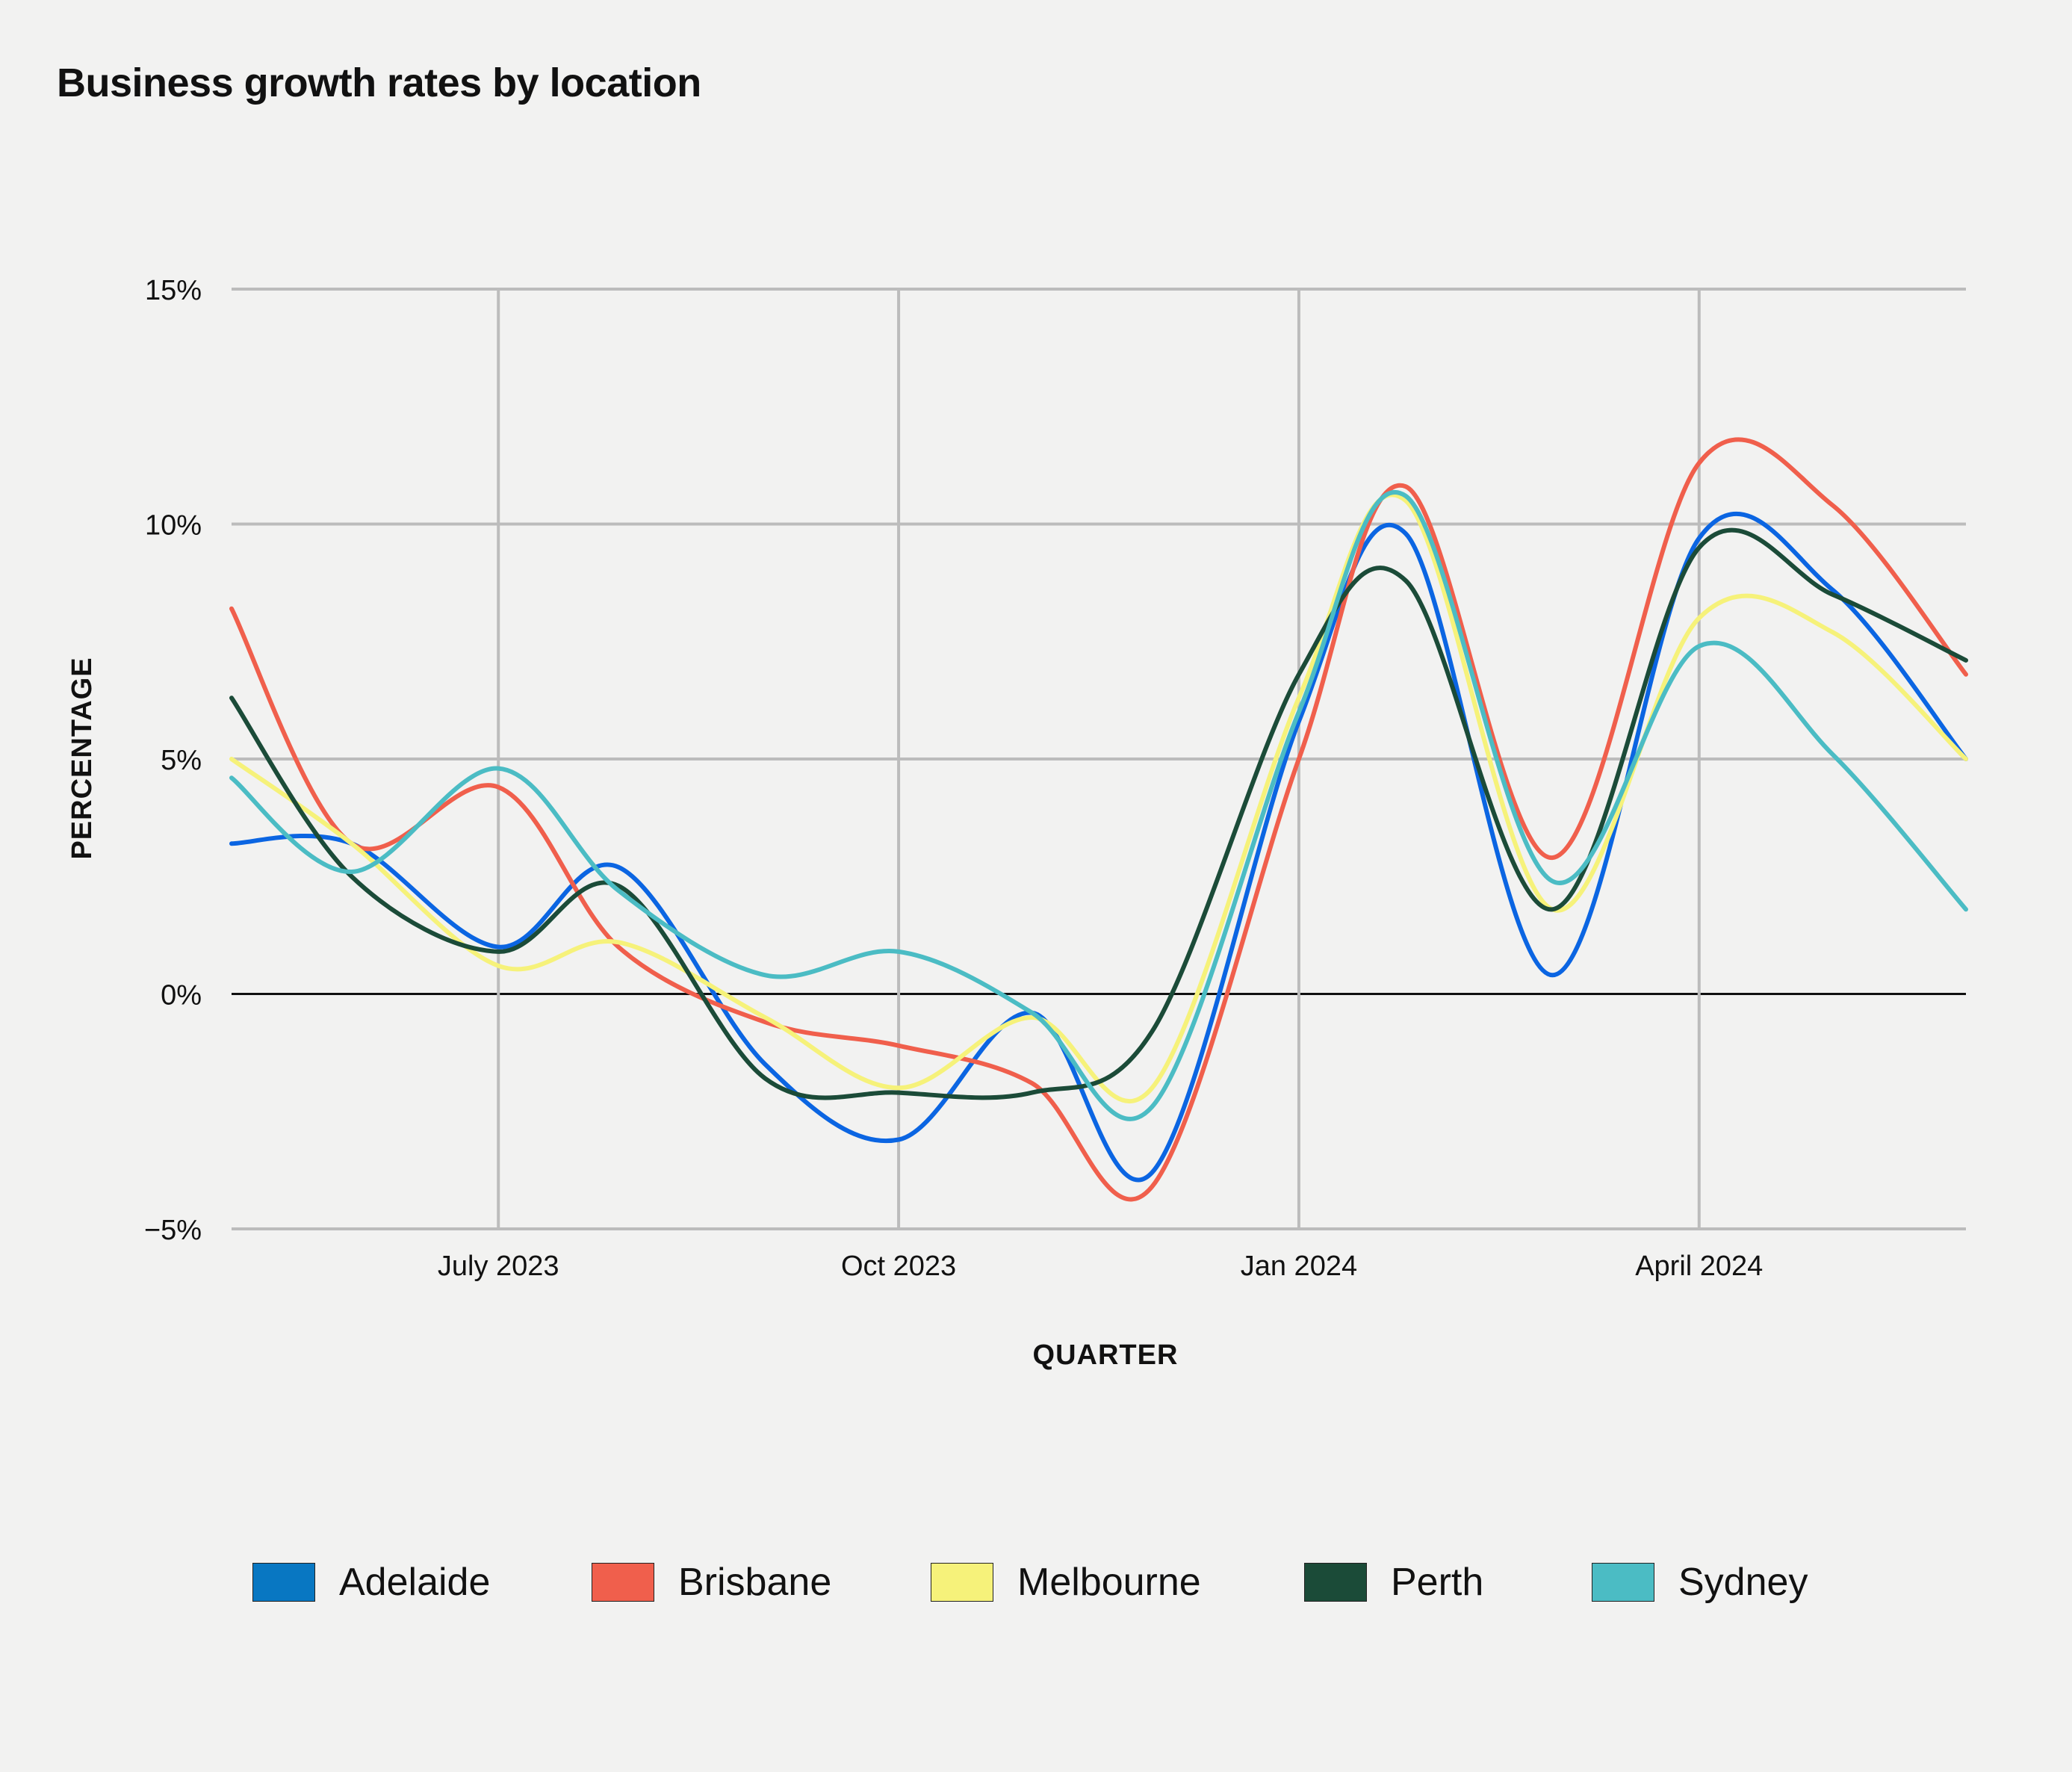  Describe the element at coordinates (898, 1266) in the screenshot. I see `x-tick-label: Oct 2023` at that location.